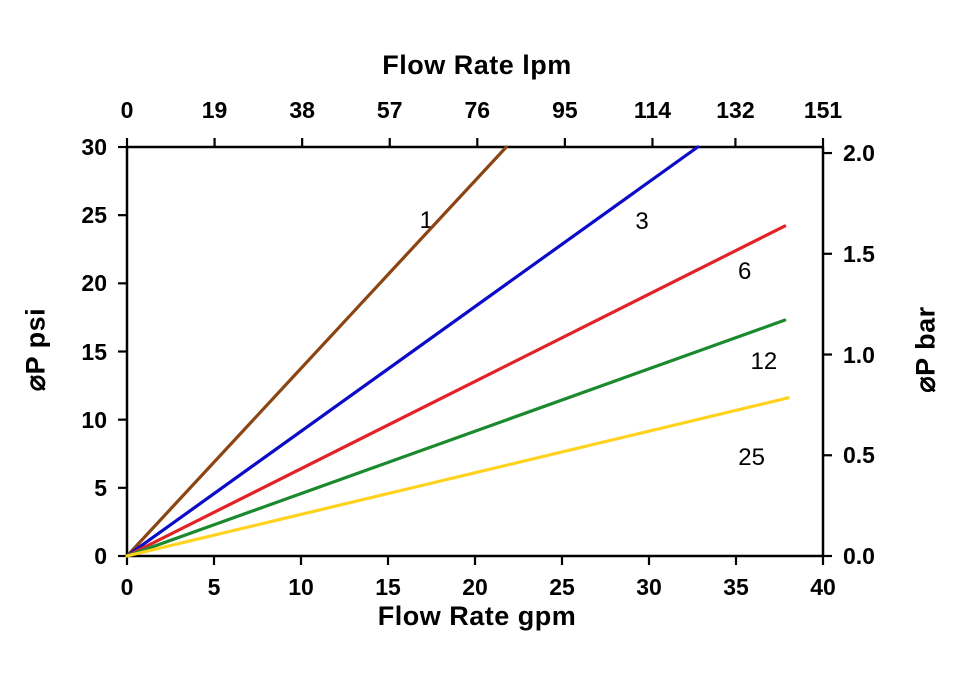 The height and width of the screenshot is (678, 954). I want to click on y-tick-label: 5, so click(100, 487).